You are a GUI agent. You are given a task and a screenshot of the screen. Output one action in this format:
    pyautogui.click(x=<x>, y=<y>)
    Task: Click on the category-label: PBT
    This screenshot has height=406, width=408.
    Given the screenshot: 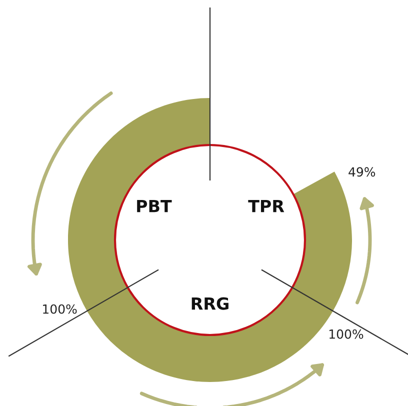 What is the action you would take?
    pyautogui.click(x=154, y=206)
    